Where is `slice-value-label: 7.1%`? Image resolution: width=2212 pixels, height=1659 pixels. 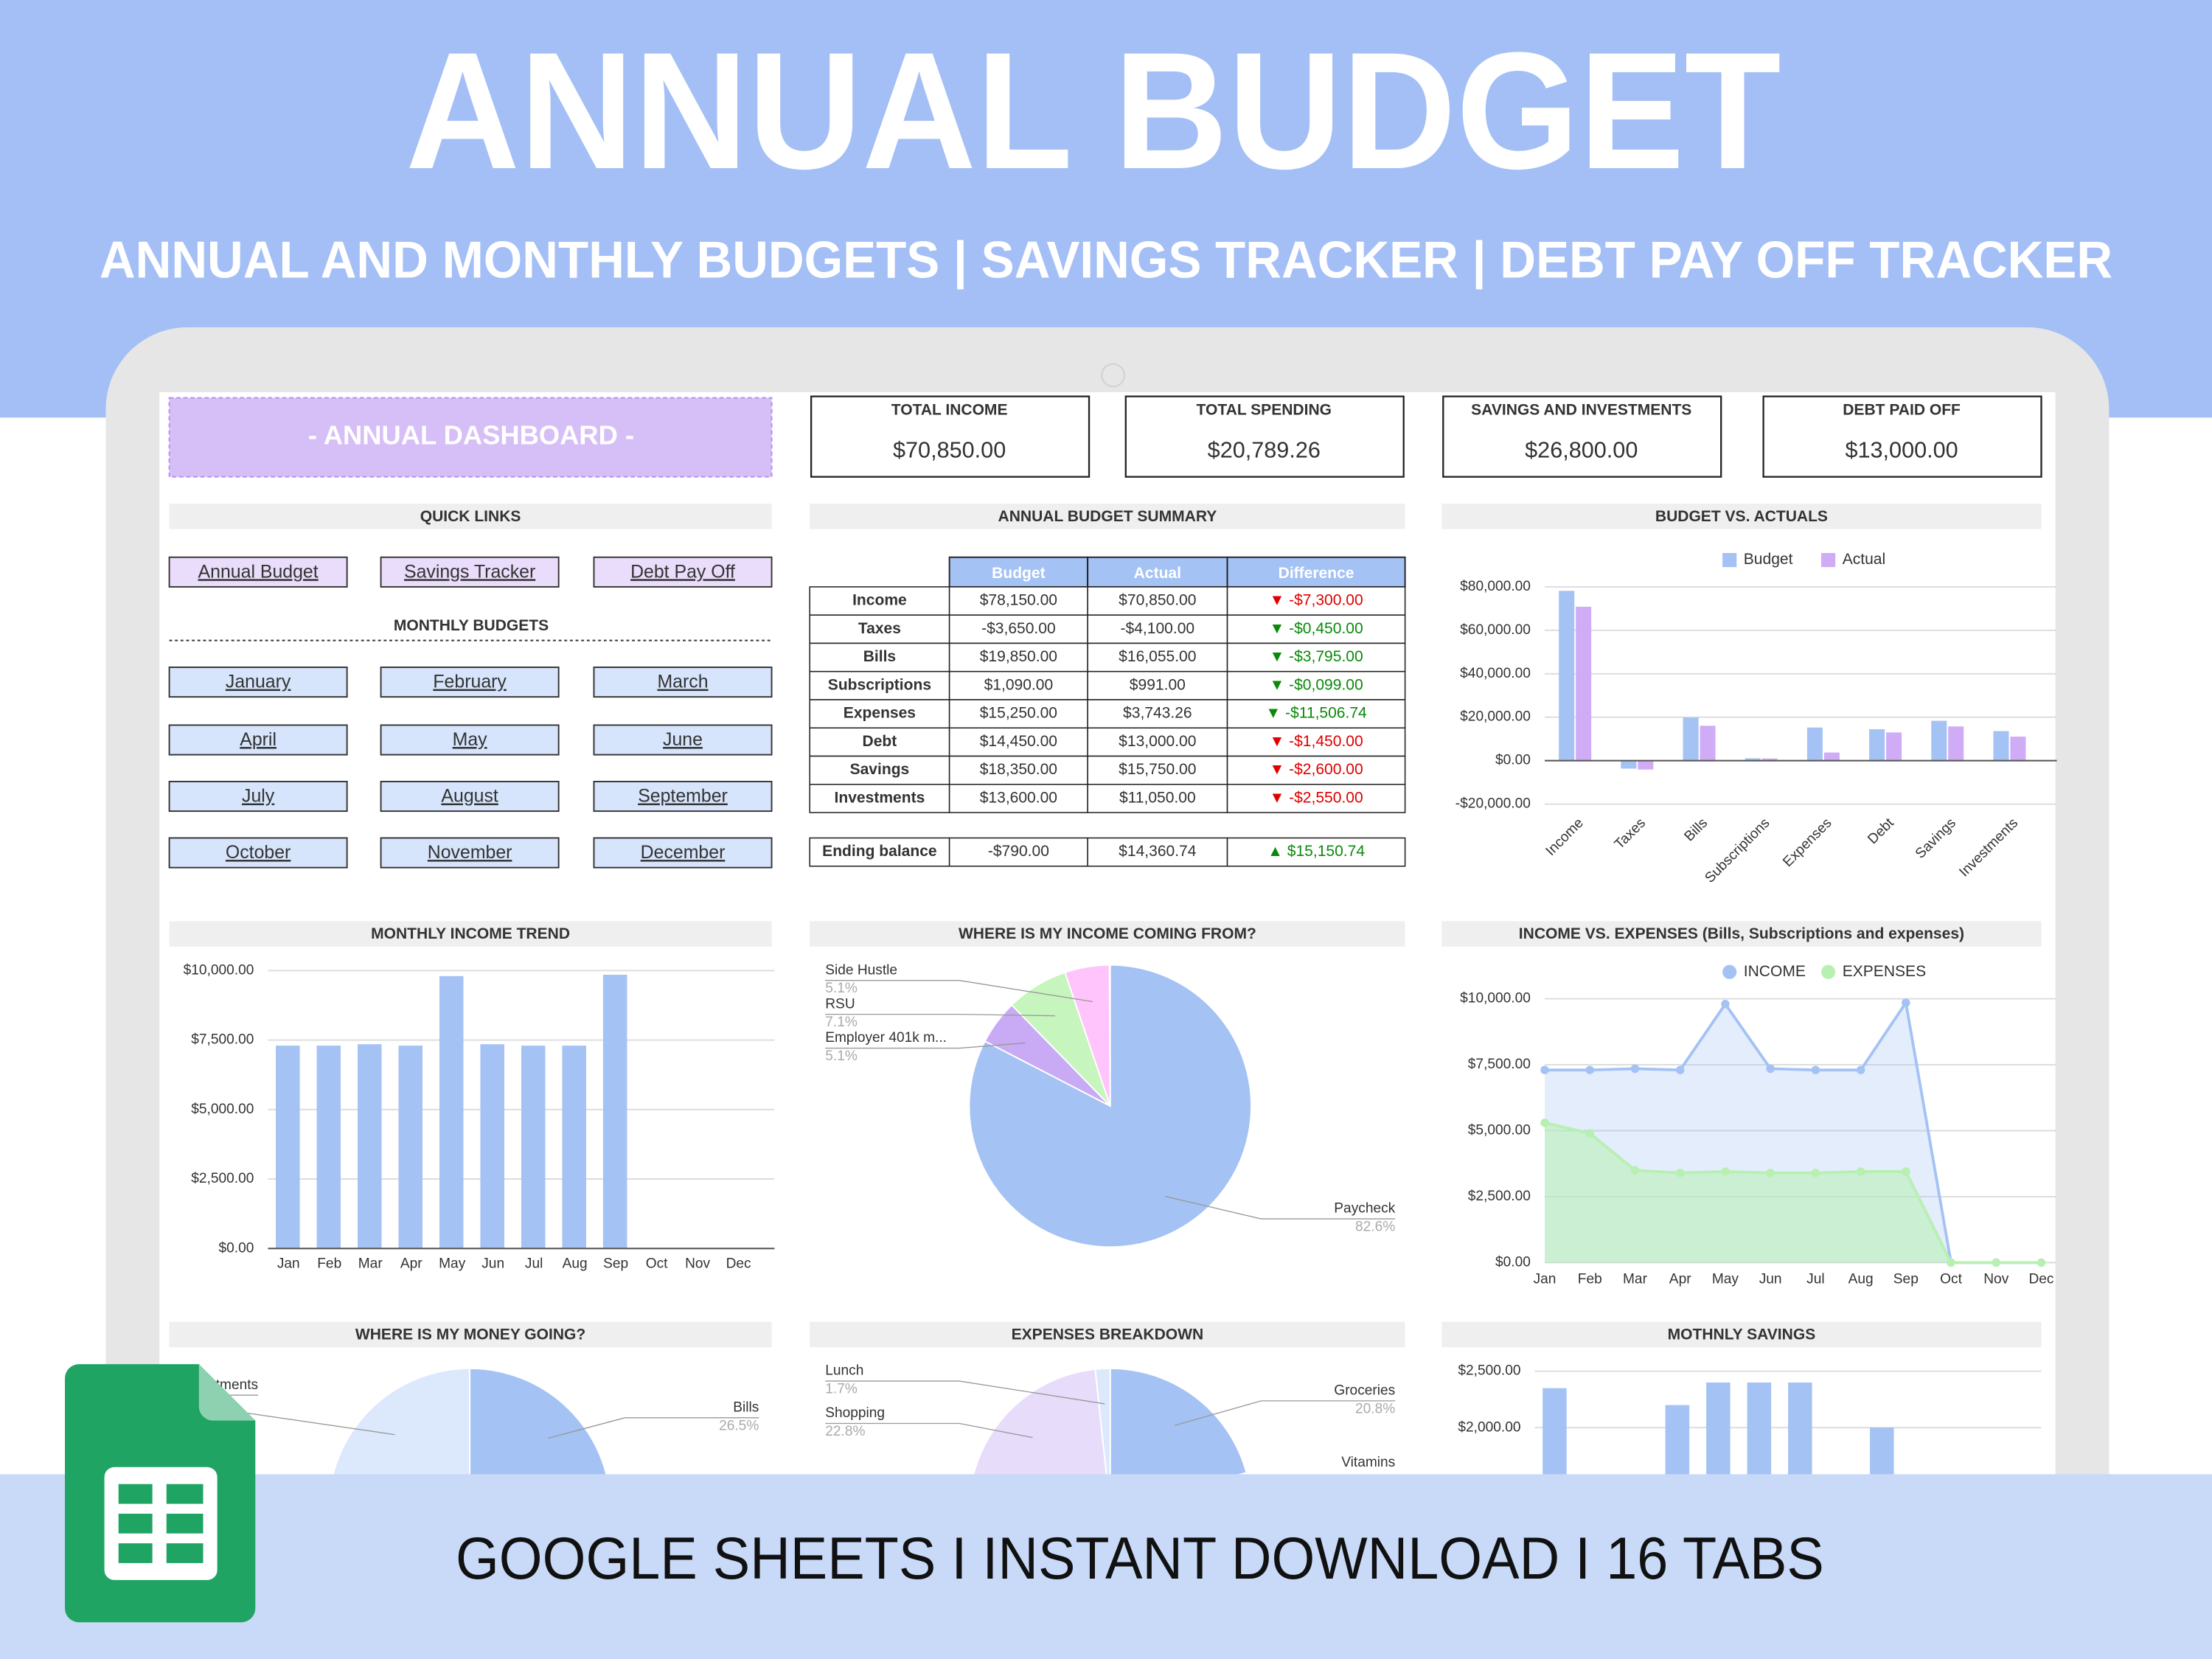
slice-value-label: 7.1% is located at coordinates (841, 1022).